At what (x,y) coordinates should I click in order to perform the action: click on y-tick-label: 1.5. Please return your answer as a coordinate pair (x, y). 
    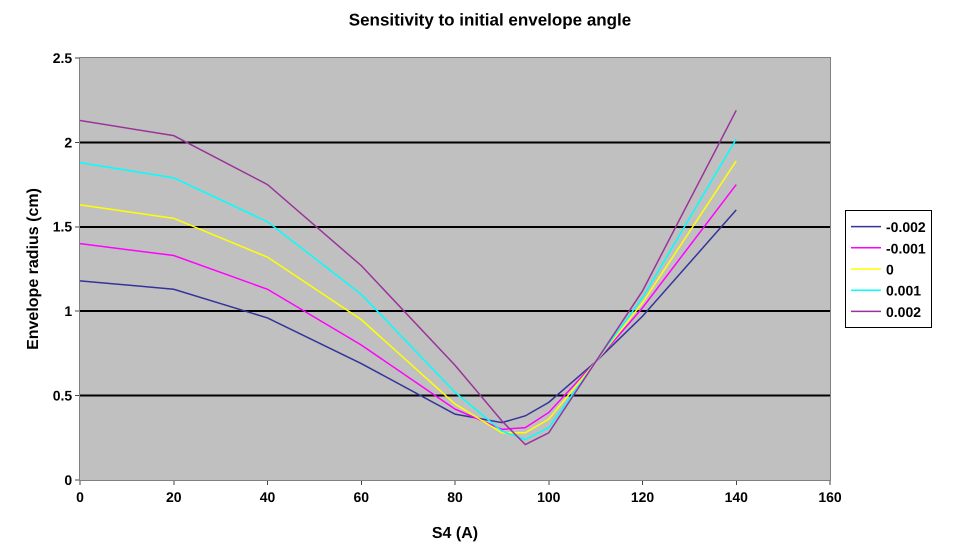
    Looking at the image, I should click on (62, 226).